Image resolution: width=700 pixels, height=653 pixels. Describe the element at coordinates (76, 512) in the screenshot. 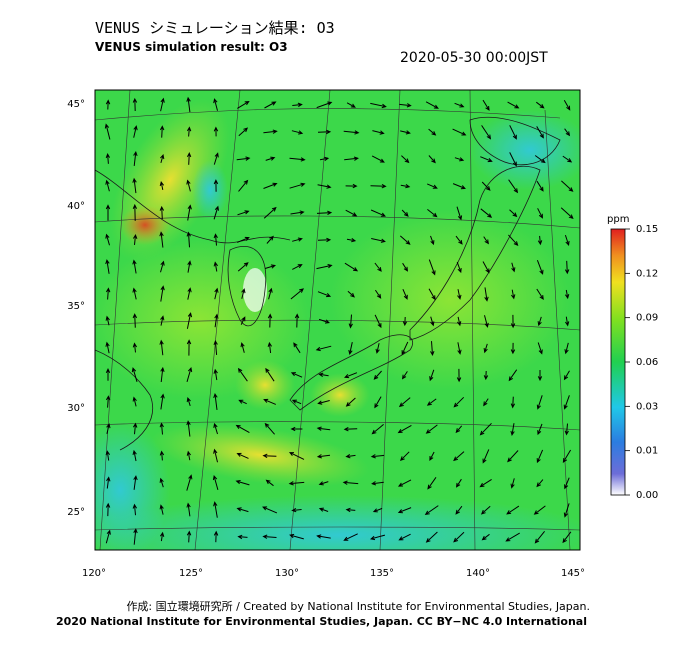

I see `lat-label: 25°` at that location.